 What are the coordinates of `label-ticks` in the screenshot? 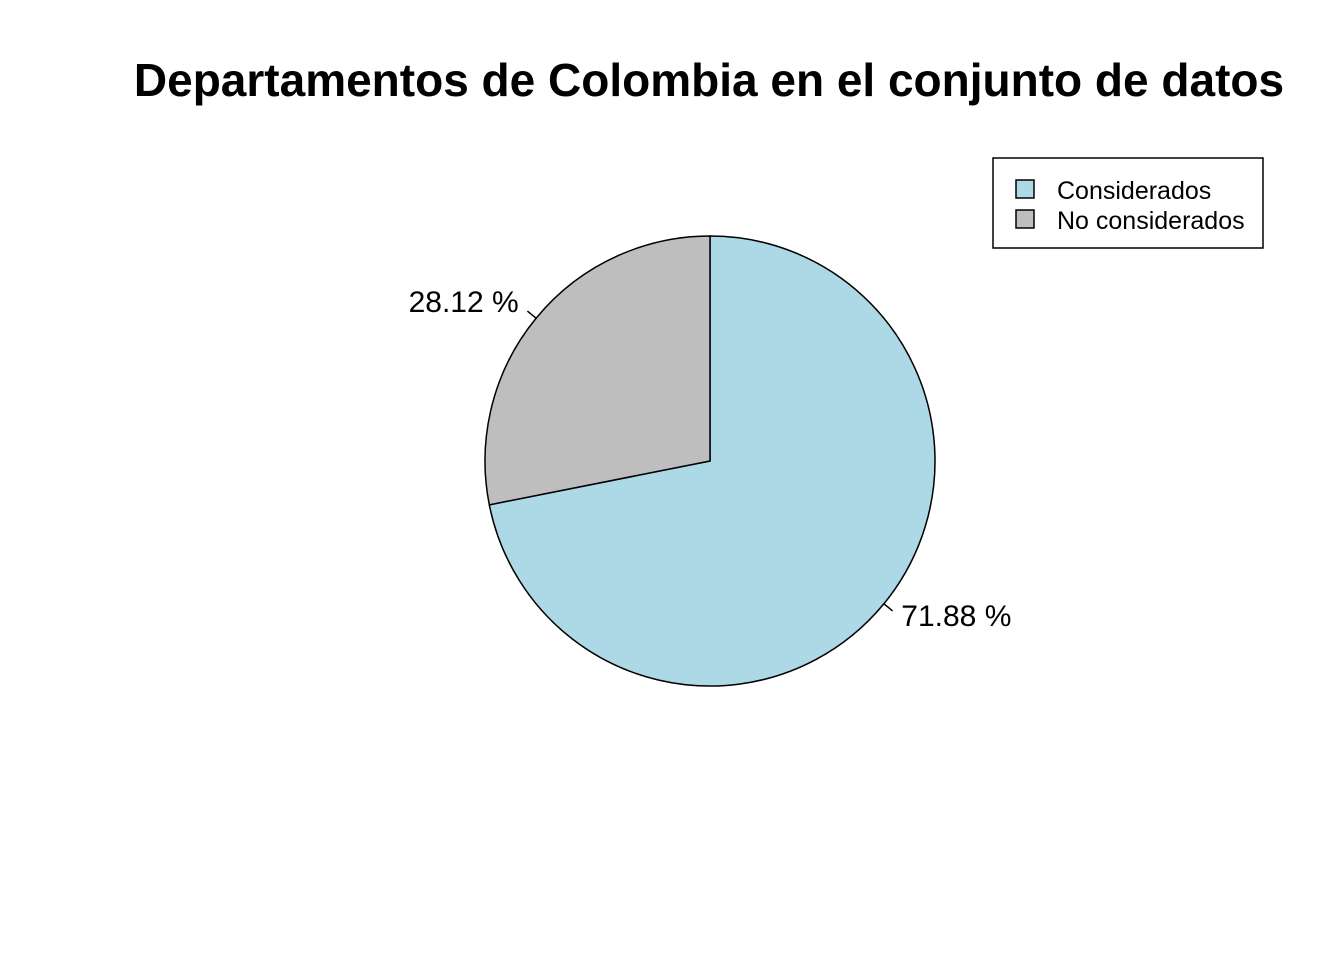 It's located at (710, 461).